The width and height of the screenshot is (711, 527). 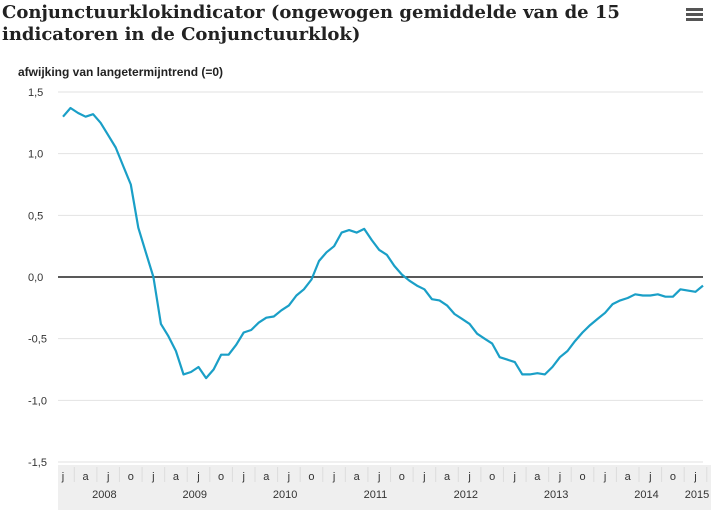 I want to click on x-axis-band, so click(x=384, y=487).